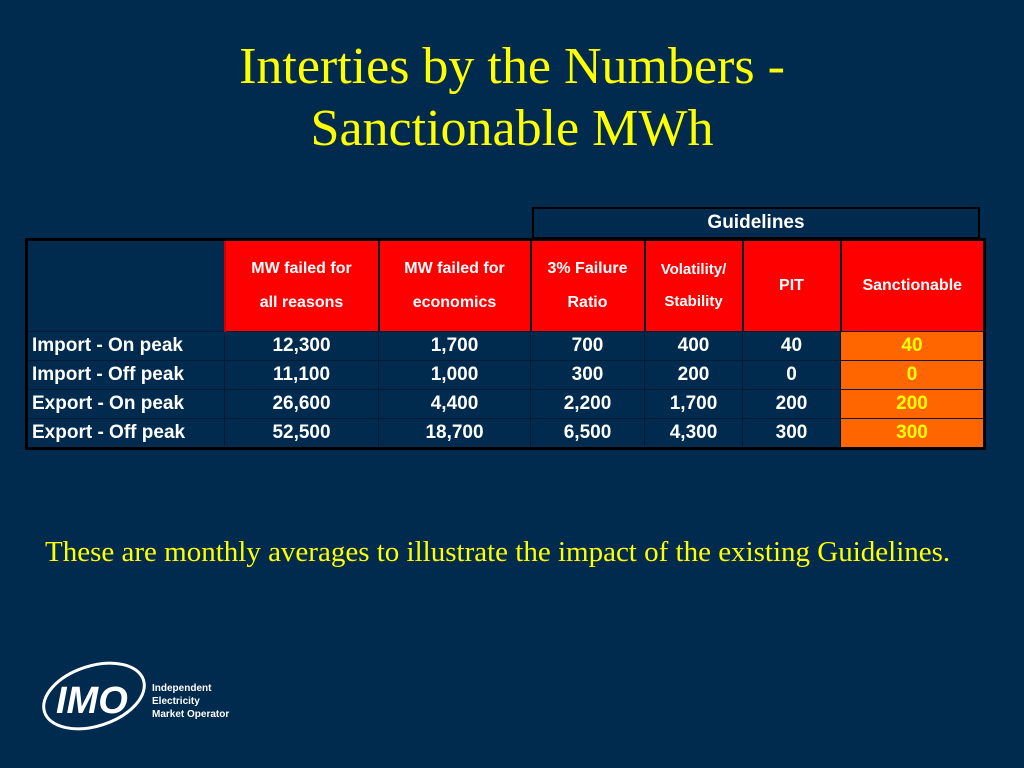 The image size is (1024, 768). What do you see at coordinates (92, 701) in the screenshot?
I see `imo-logo-mark: IMO` at bounding box center [92, 701].